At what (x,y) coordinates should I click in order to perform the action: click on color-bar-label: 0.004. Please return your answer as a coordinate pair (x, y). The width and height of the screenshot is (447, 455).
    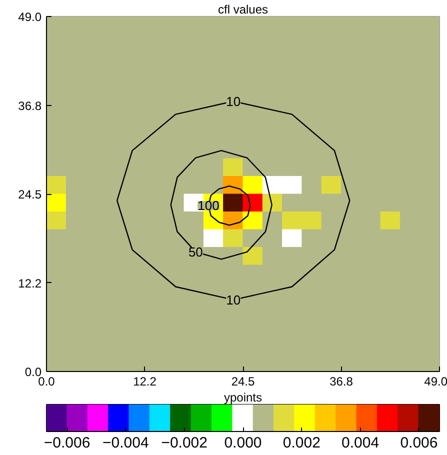
    Looking at the image, I should click on (361, 443).